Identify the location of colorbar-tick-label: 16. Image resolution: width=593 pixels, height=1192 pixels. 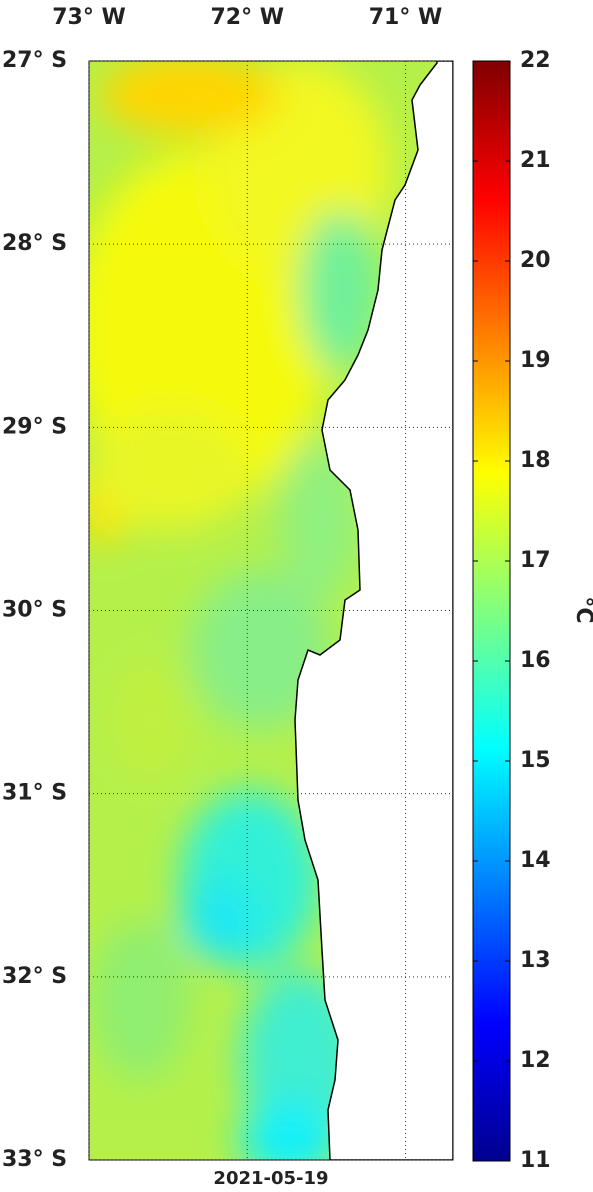
(535, 660).